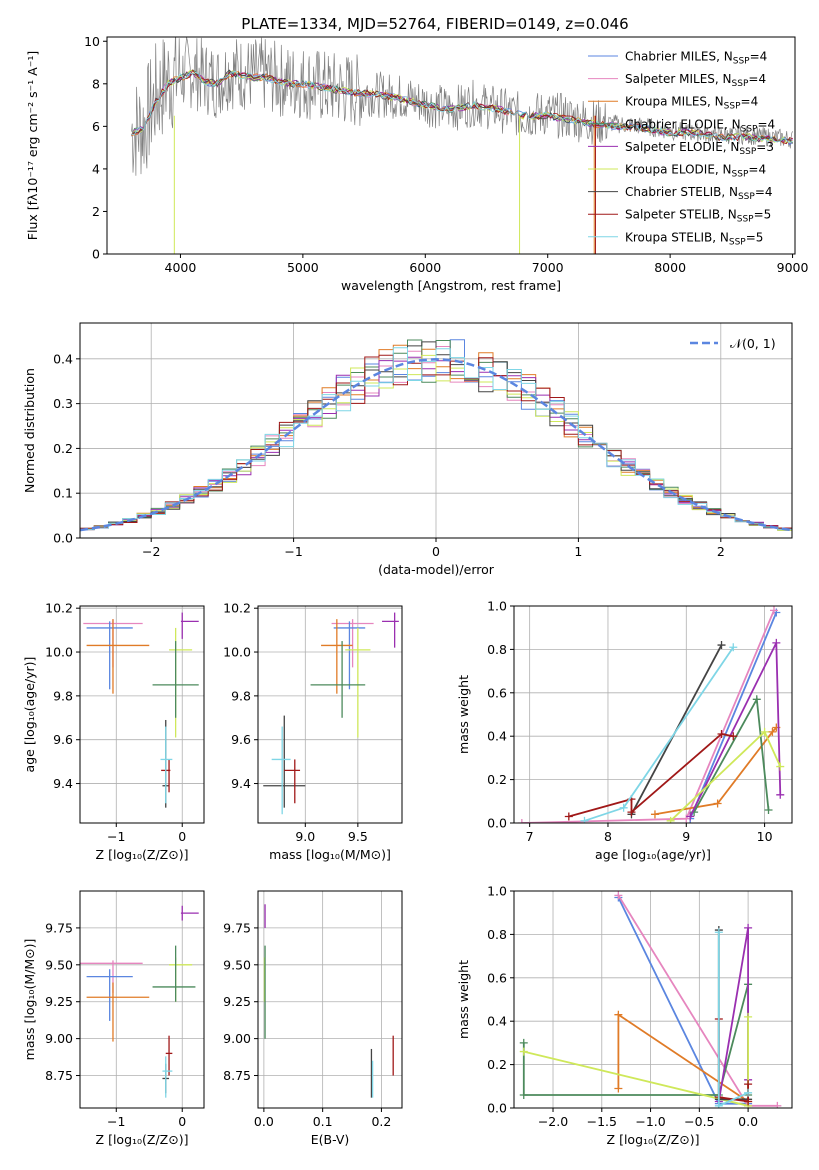  What do you see at coordinates (151, 551) in the screenshot?
I see `x-tick-label: −2` at bounding box center [151, 551].